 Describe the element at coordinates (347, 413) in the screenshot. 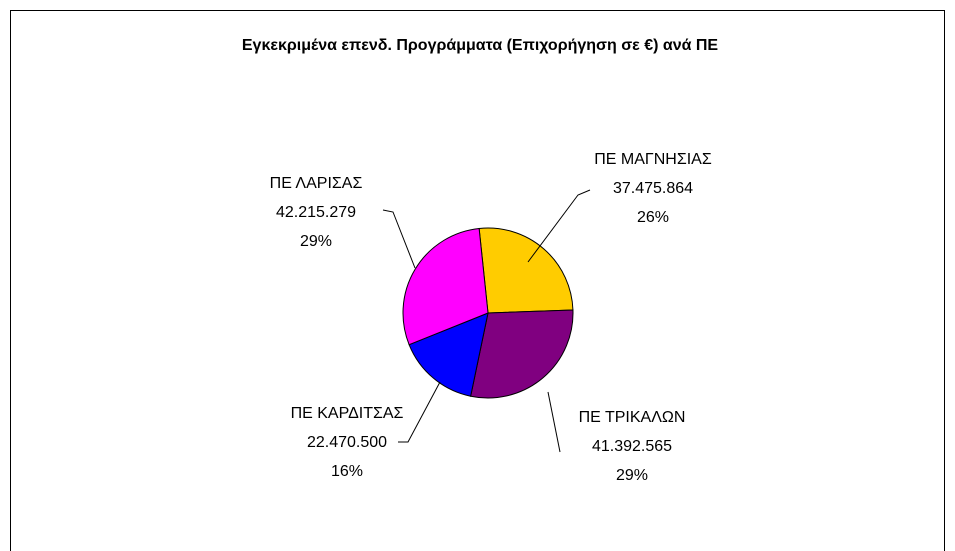

I see `slice-label-name: ΠΕ ΚΑΡΔΙΤΣΑΣ` at that location.